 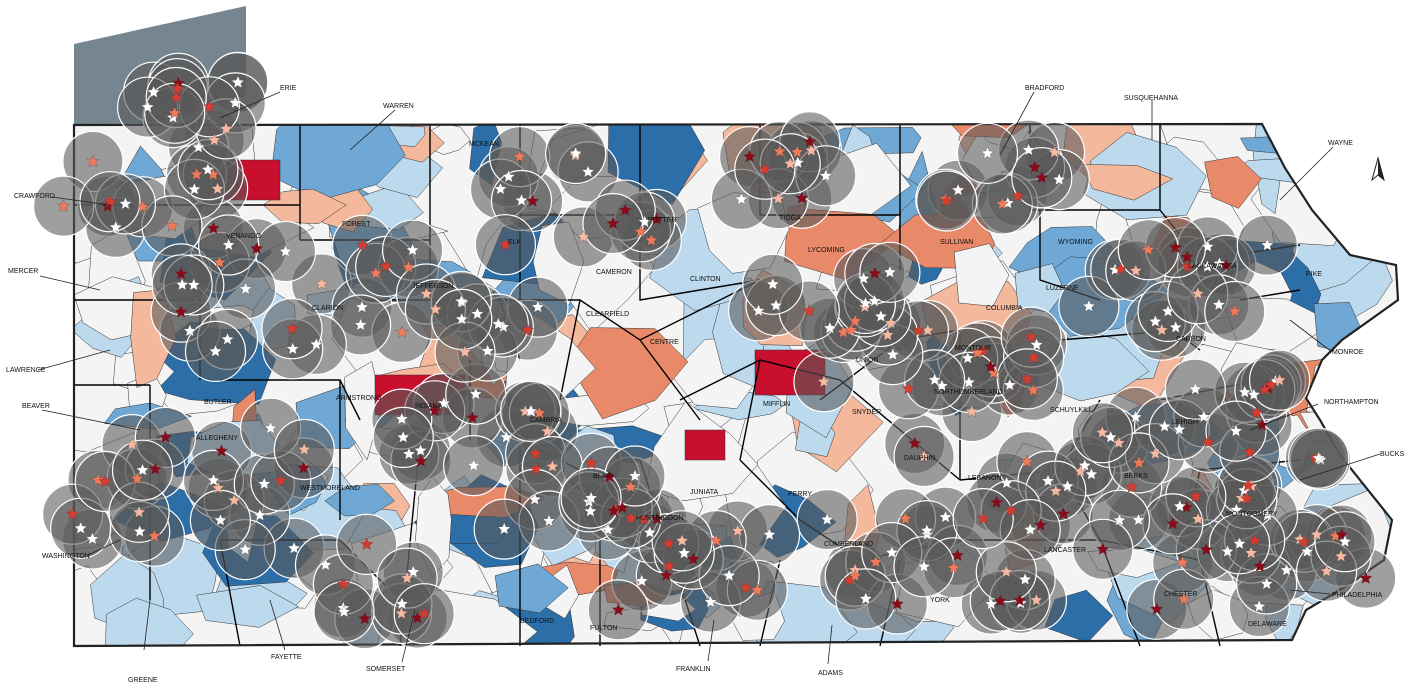 What do you see at coordinates (428, 406) in the screenshot?
I see `label-indiana: INDIANA` at bounding box center [428, 406].